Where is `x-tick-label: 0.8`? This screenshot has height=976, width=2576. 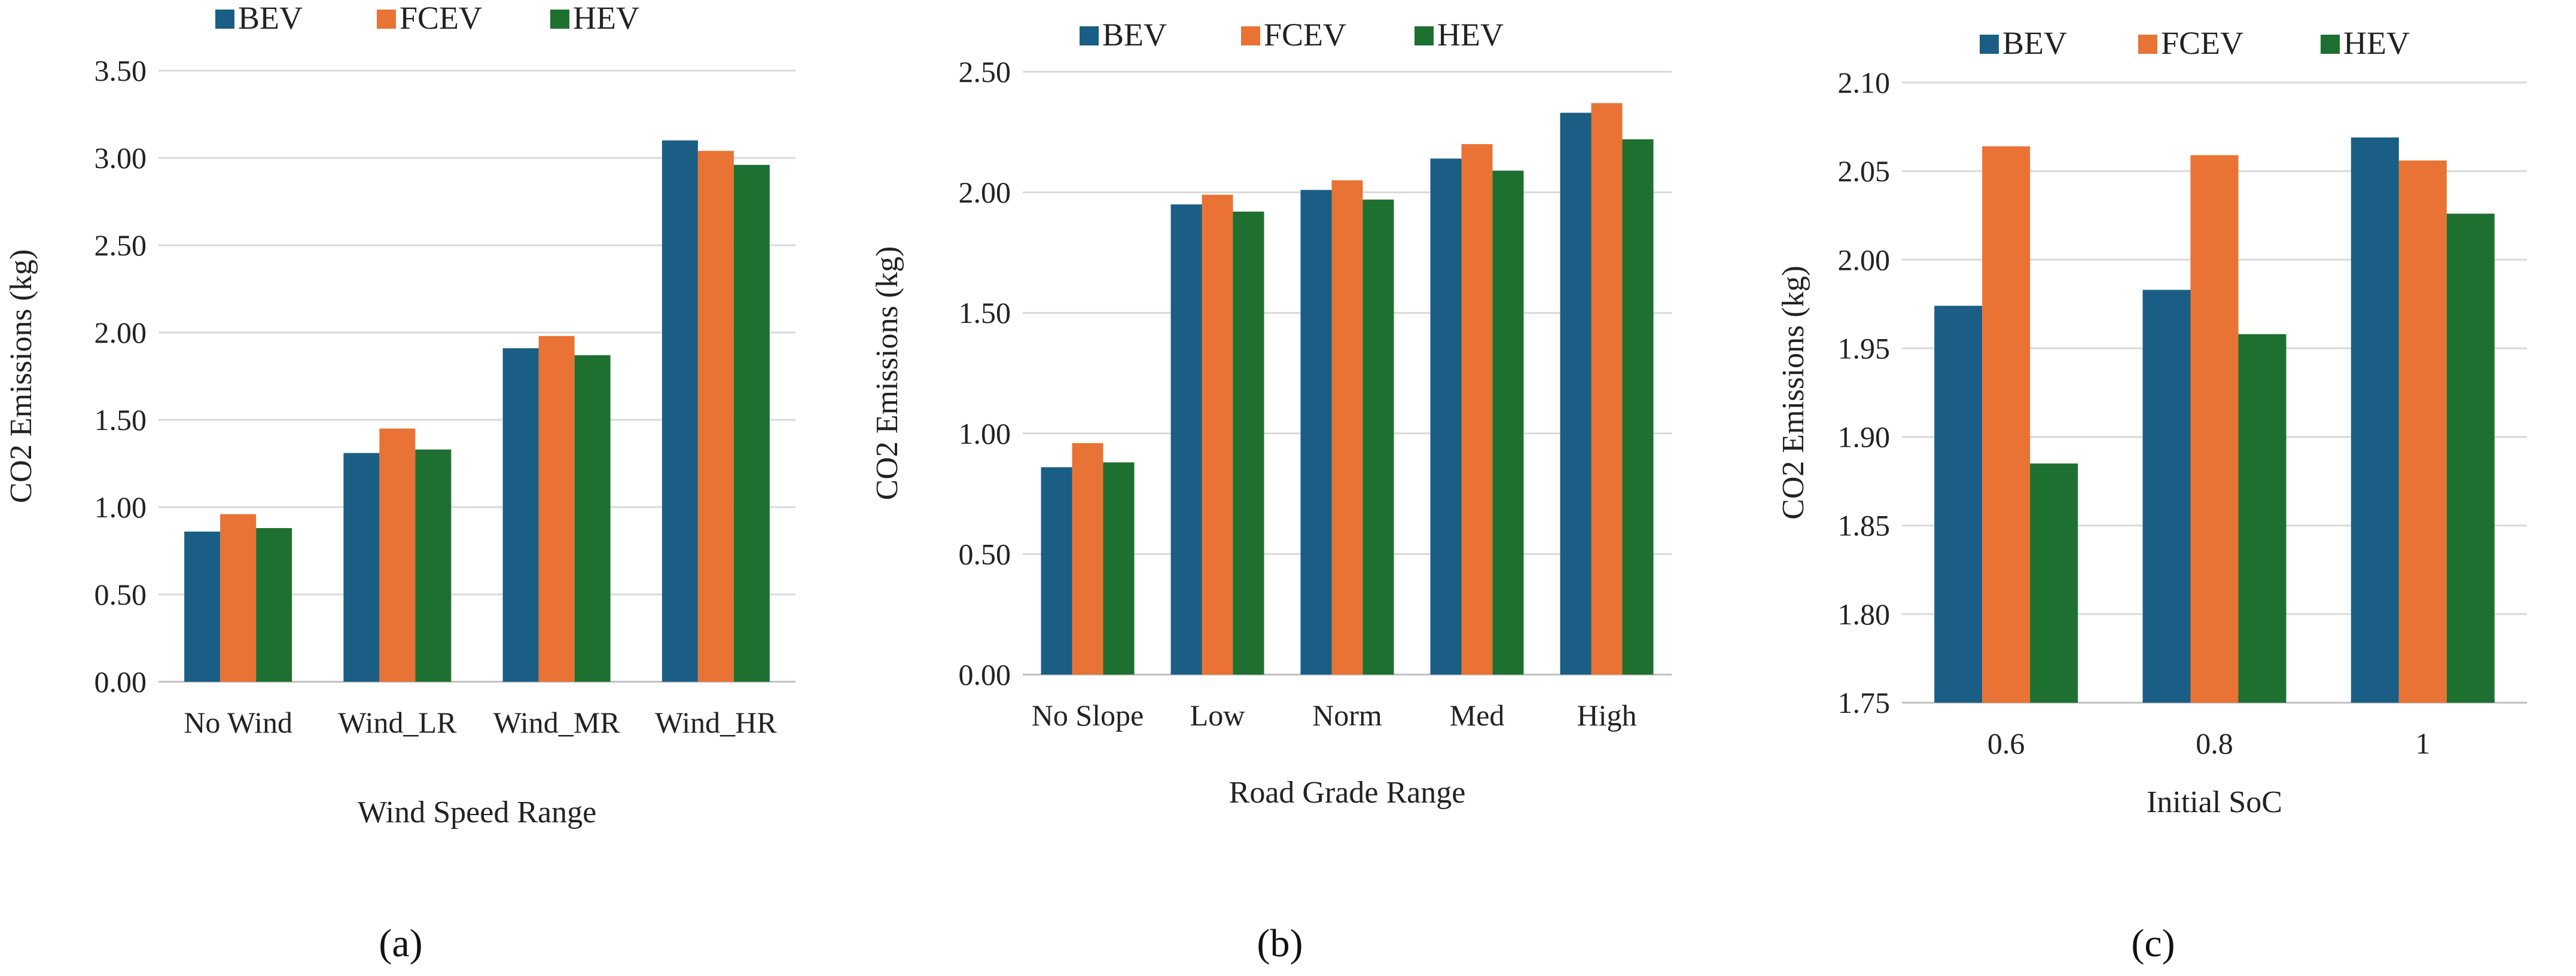 x-tick-label: 0.8 is located at coordinates (2214, 743).